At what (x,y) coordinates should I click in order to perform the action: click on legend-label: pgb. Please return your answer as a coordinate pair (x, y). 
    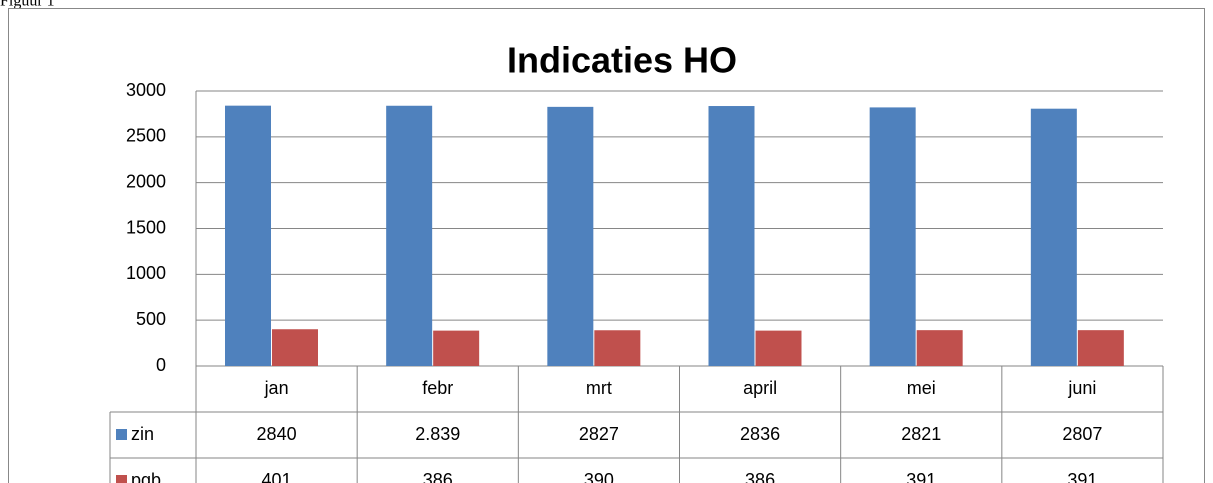
    Looking at the image, I should click on (146, 476).